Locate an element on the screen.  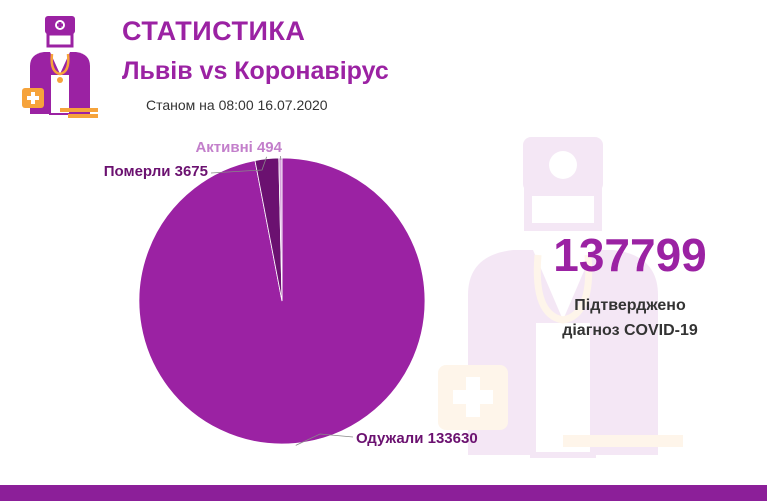
pie-label: Одужали 133630 is located at coordinates (417, 438).